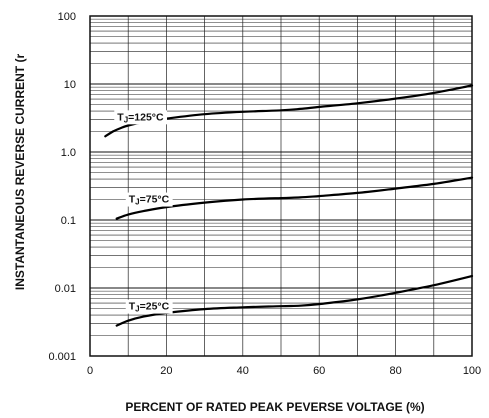 The image size is (489, 418). What do you see at coordinates (395, 371) in the screenshot?
I see `x-tick-label: 80` at bounding box center [395, 371].